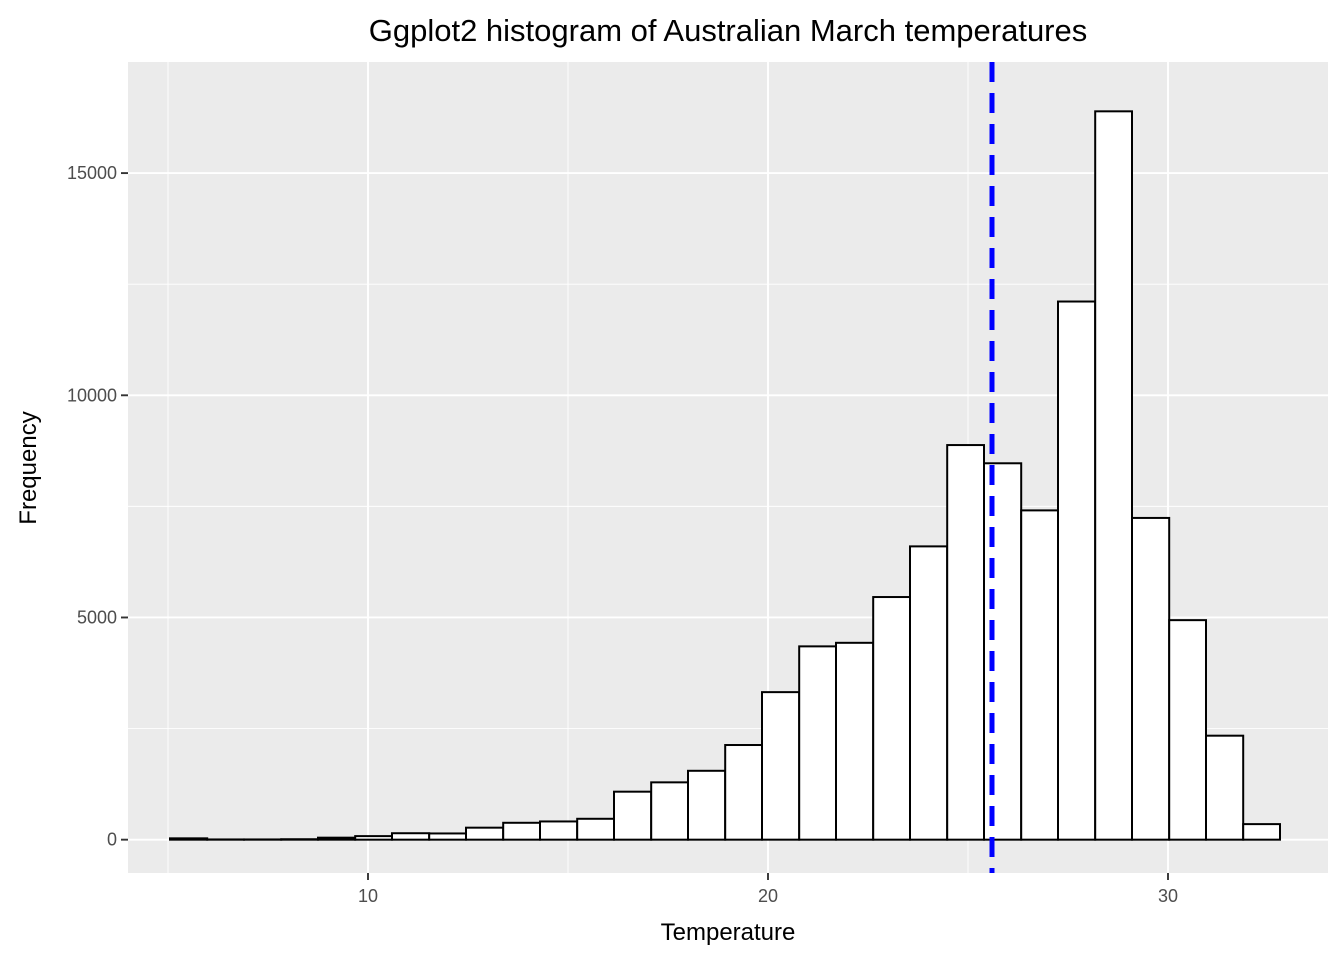 Image resolution: width=1344 pixels, height=960 pixels. I want to click on x-axis-ticks: 10 20 30, so click(768, 889).